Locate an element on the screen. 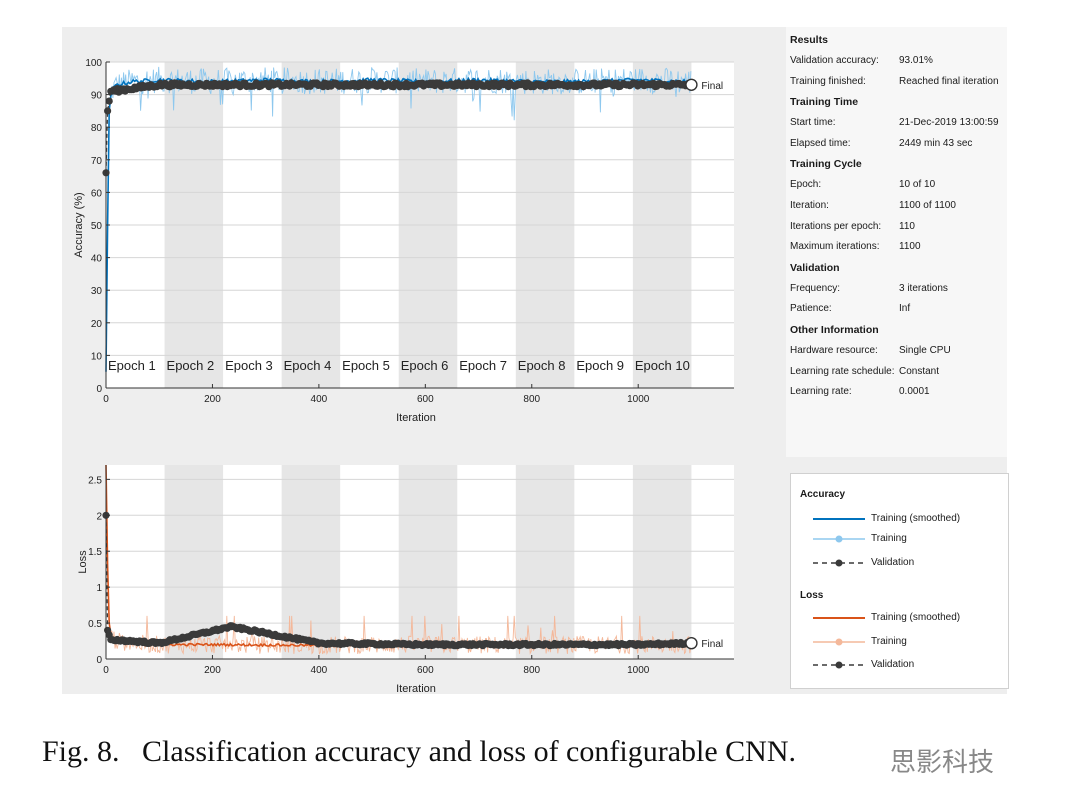  info-row-start-time: Start time: 21-Dec-2019 13:00:59 is located at coordinates (898, 123).